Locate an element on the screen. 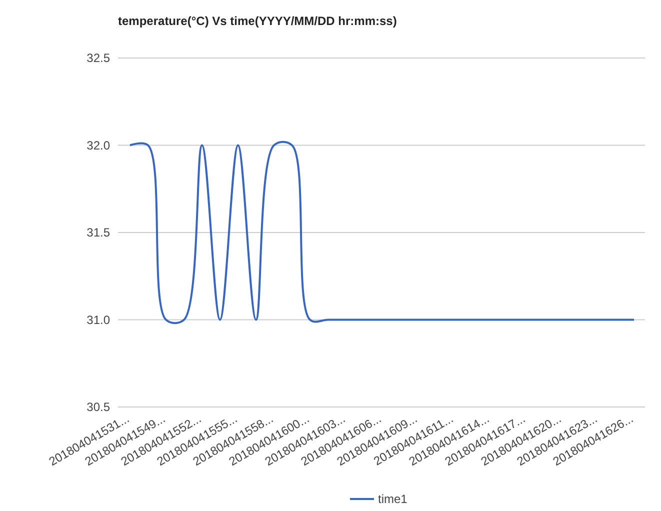  legend-label: time1 is located at coordinates (393, 499).